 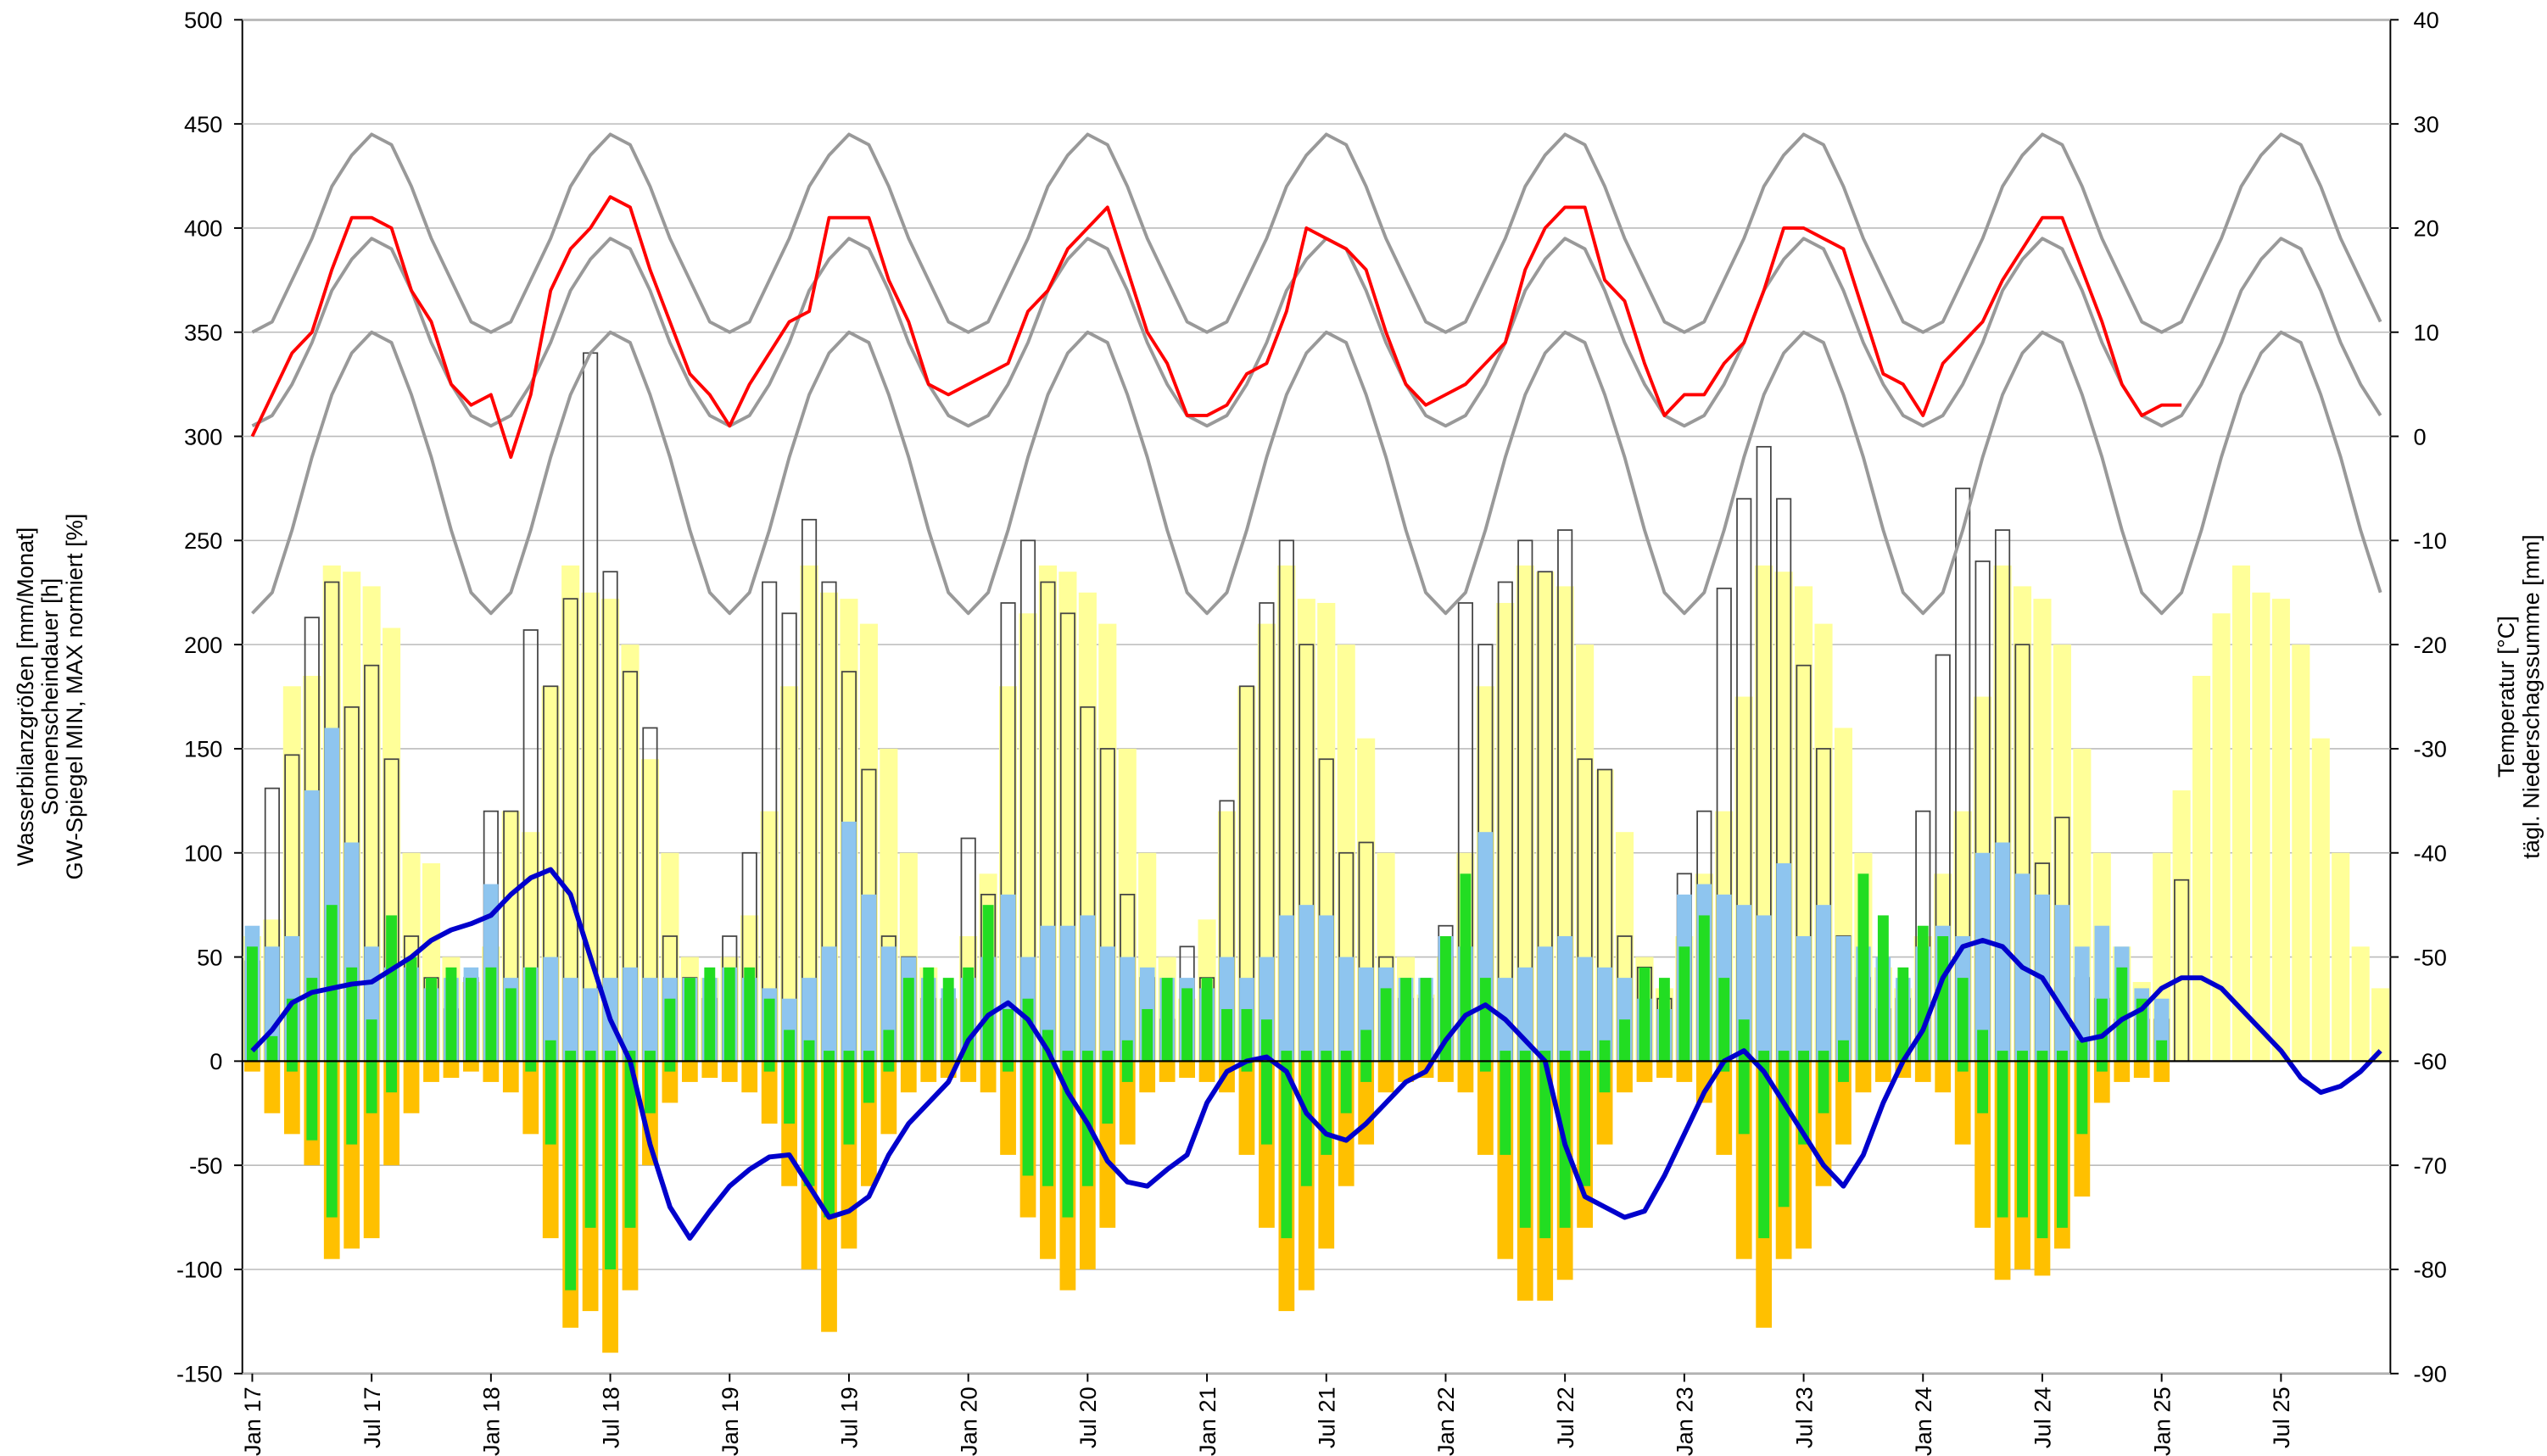 I want to click on y-tick-label: 100, so click(x=203, y=853).